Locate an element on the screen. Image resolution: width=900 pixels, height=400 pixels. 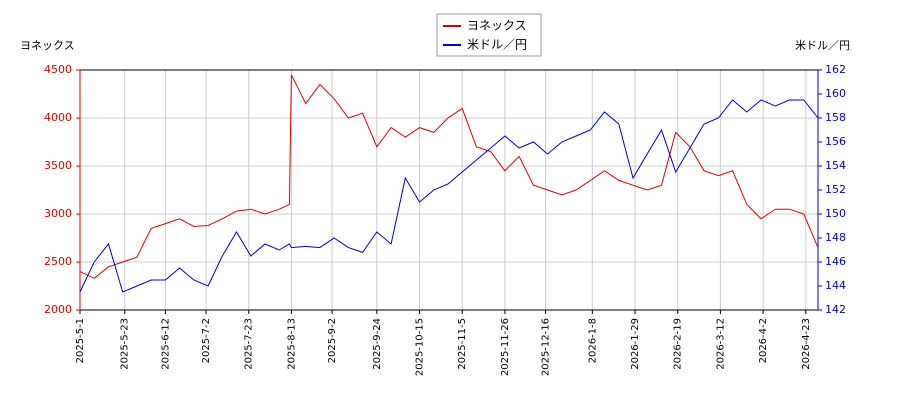
y2-tick-label: 148 is located at coordinates (835, 237).